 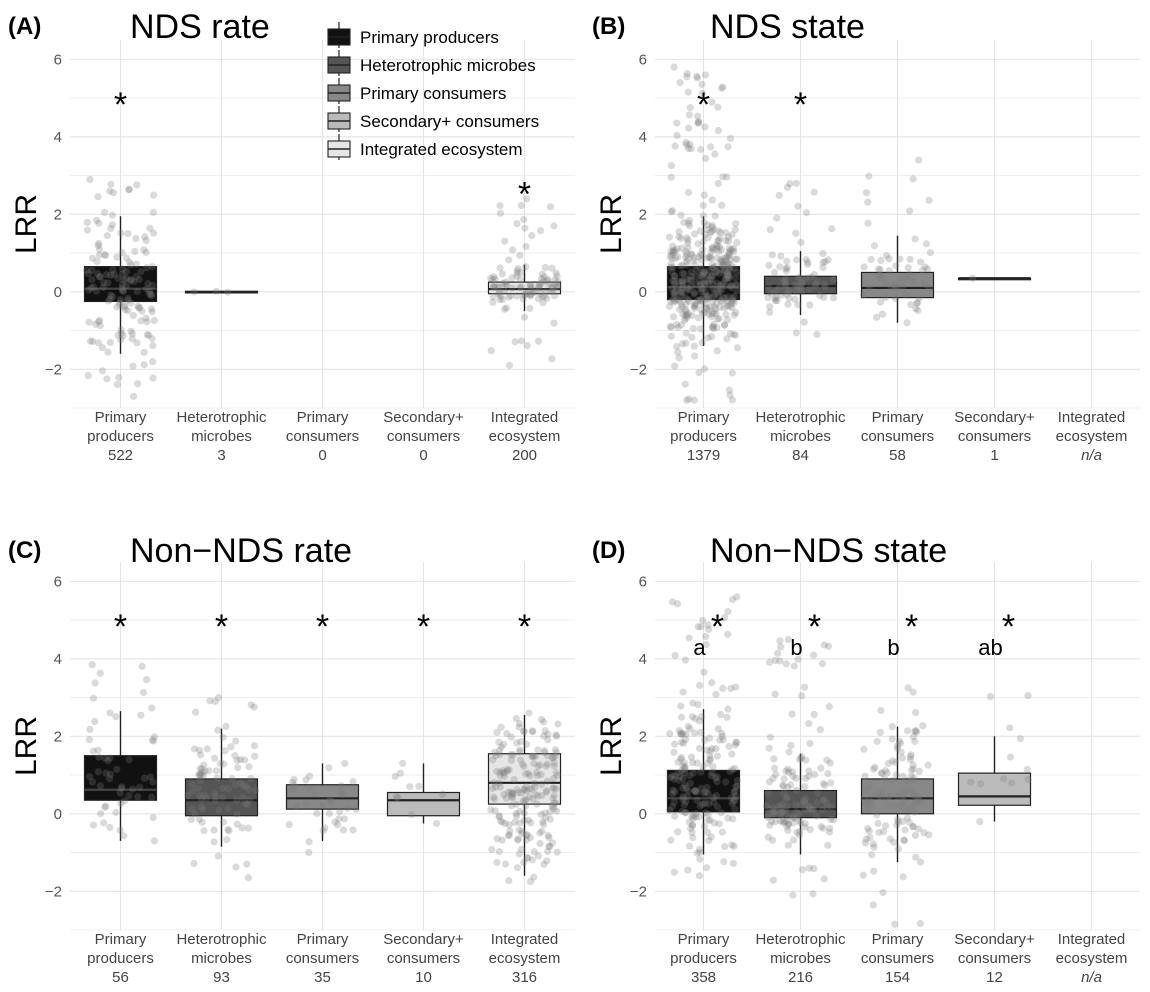 What do you see at coordinates (703, 455) in the screenshot?
I see `category-count: 1379` at bounding box center [703, 455].